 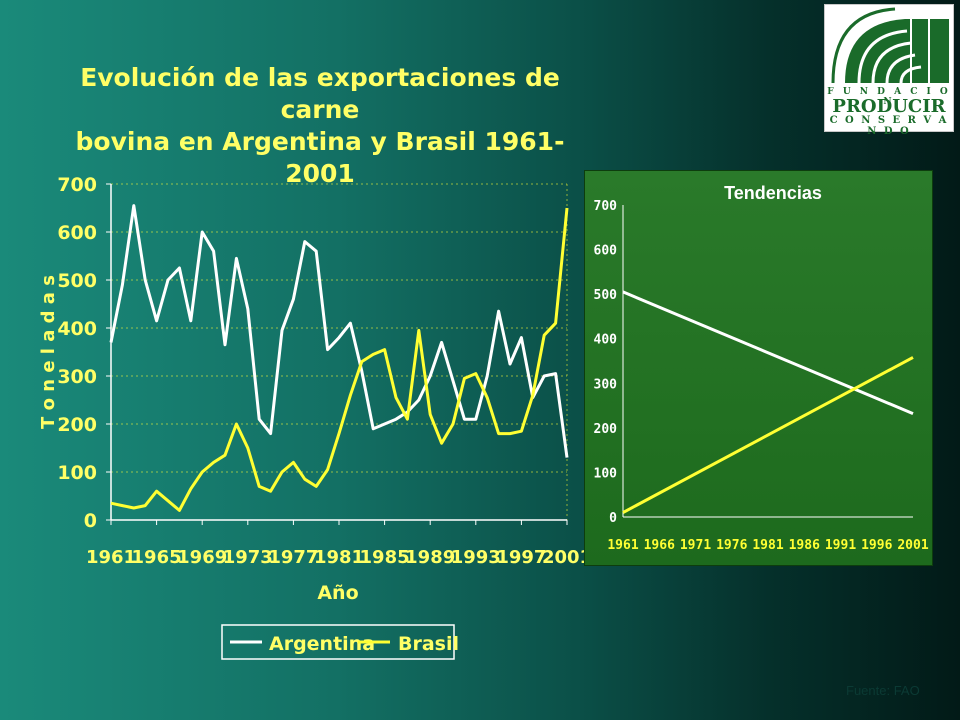 I want to click on source-note: Fuente: FAO, so click(x=883, y=690).